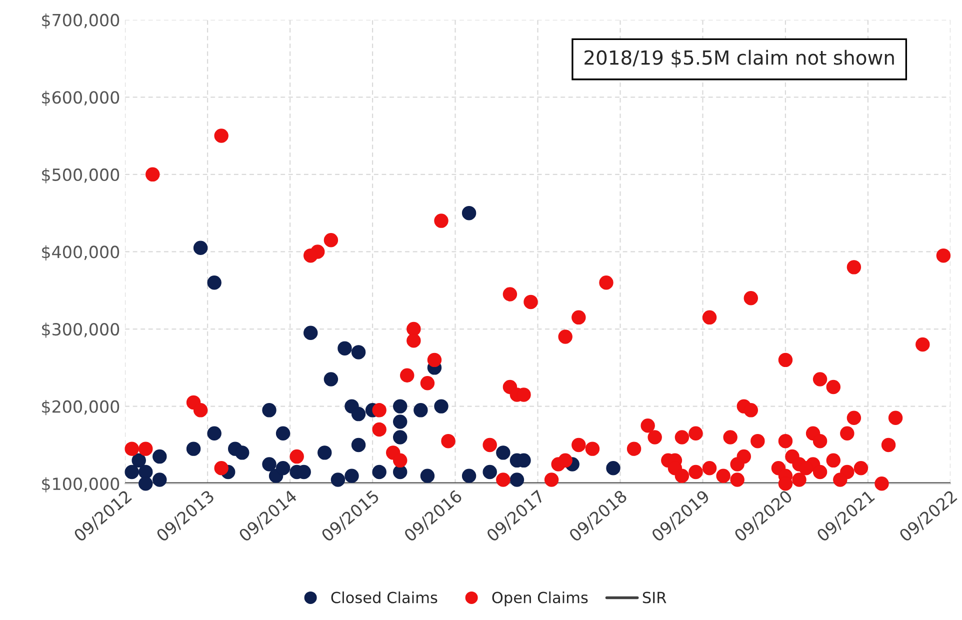 The image size is (962, 620). Describe the element at coordinates (384, 597) in the screenshot. I see `legend-label: Closed Claims` at that location.